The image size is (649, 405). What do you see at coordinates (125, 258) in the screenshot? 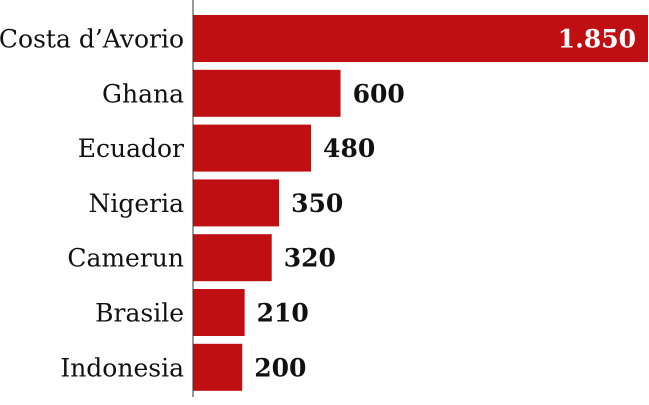
I see `category-label: Camerun` at bounding box center [125, 258].